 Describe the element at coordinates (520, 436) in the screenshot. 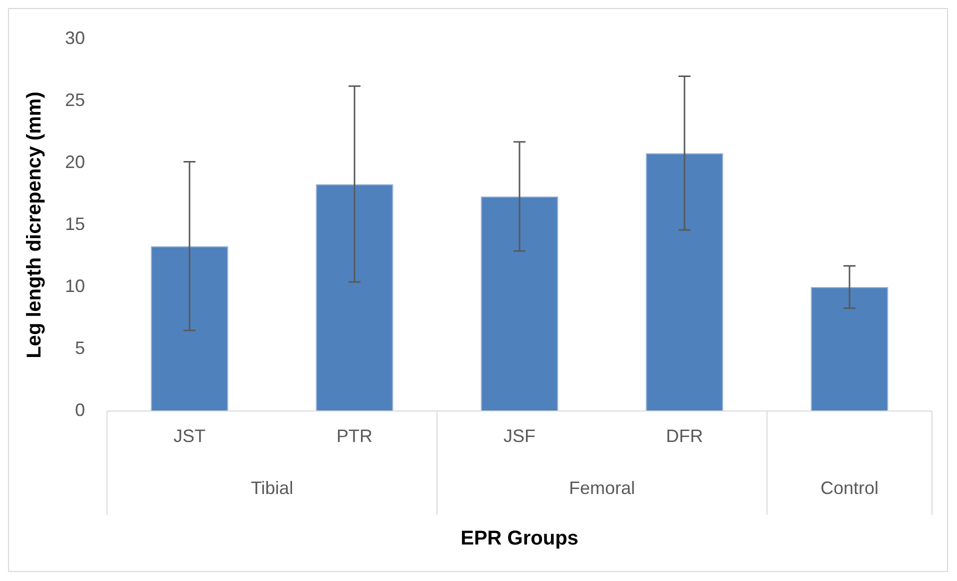

I see `x-tick-label: JSF` at that location.